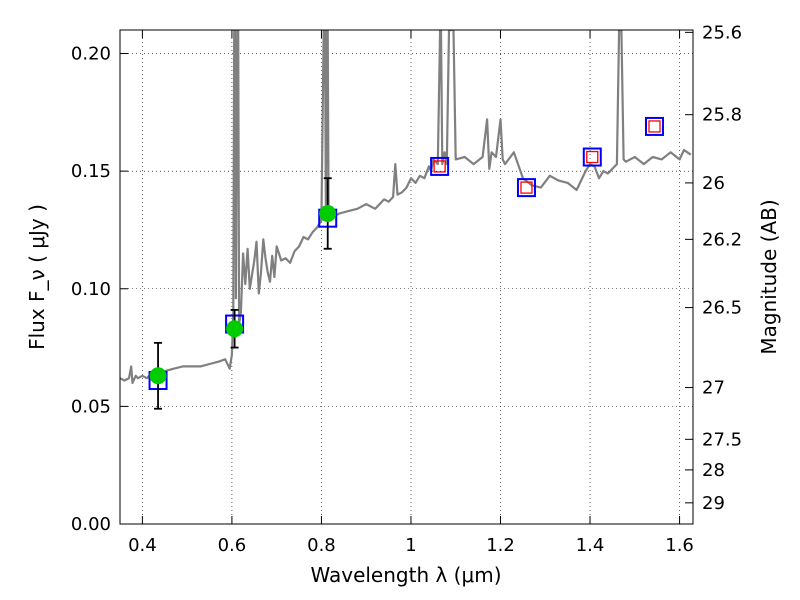  Describe the element at coordinates (722, 239) in the screenshot. I see `right-tick-label: 26.2` at that location.